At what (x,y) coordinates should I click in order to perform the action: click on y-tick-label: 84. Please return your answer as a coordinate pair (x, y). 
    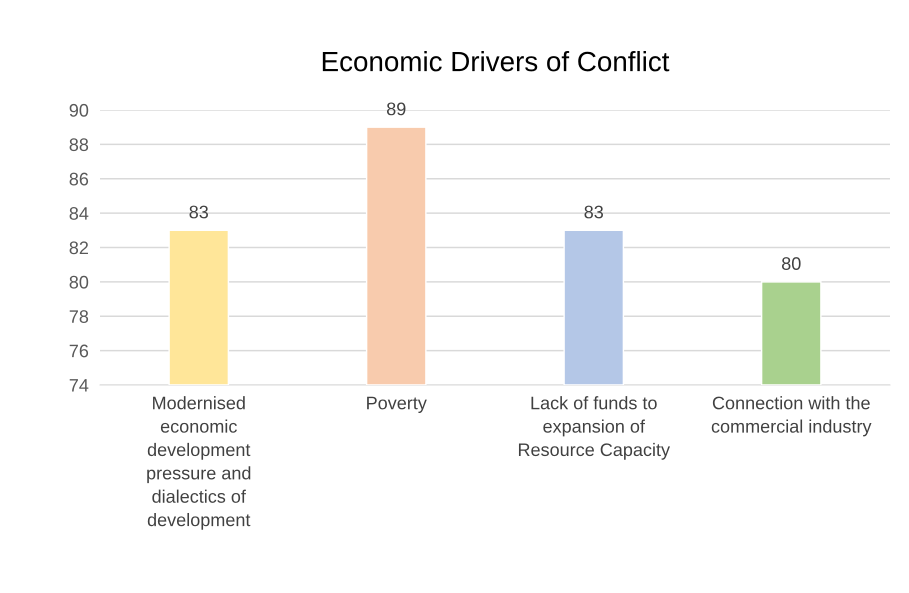
    Looking at the image, I should click on (79, 213).